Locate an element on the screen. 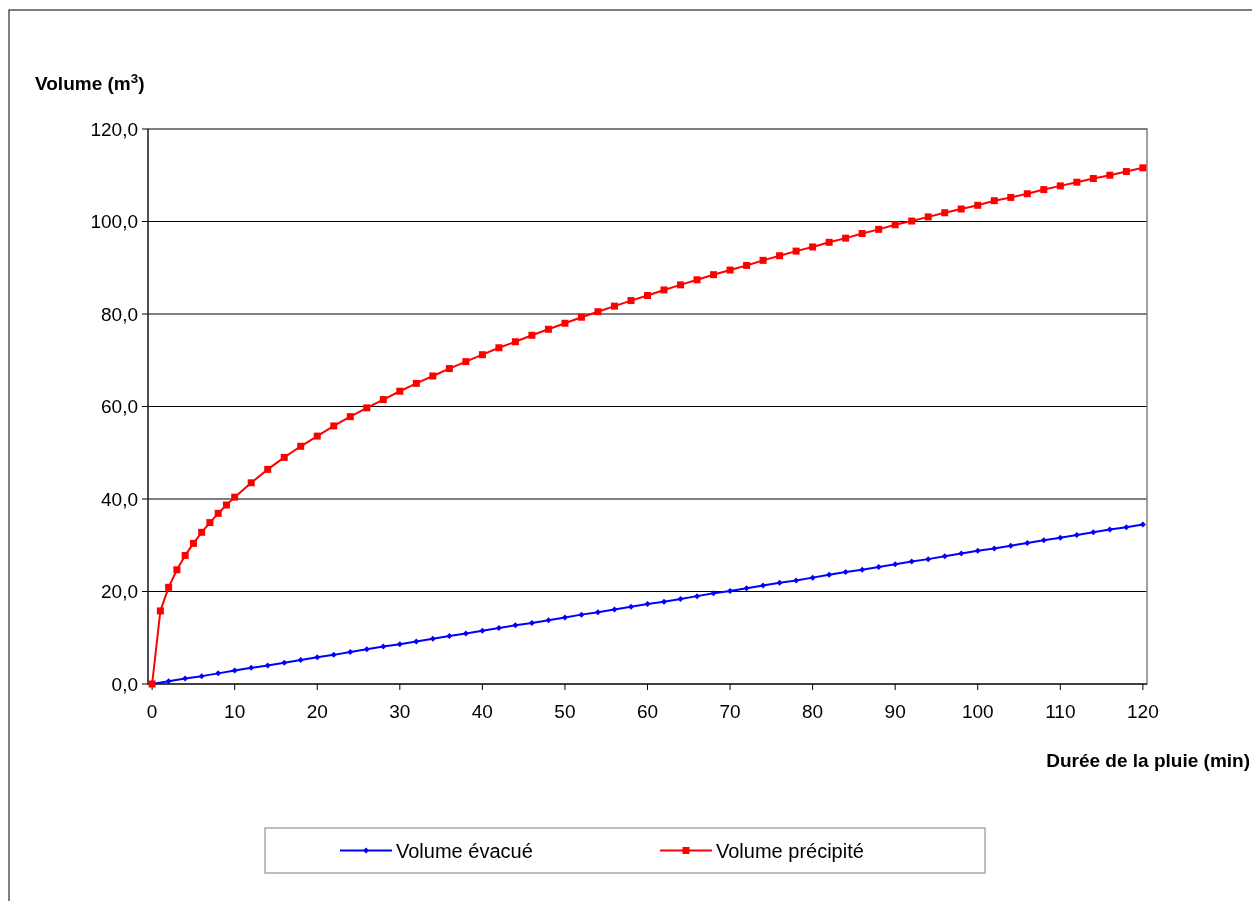  y-tick-label: 0,0 is located at coordinates (124, 684).